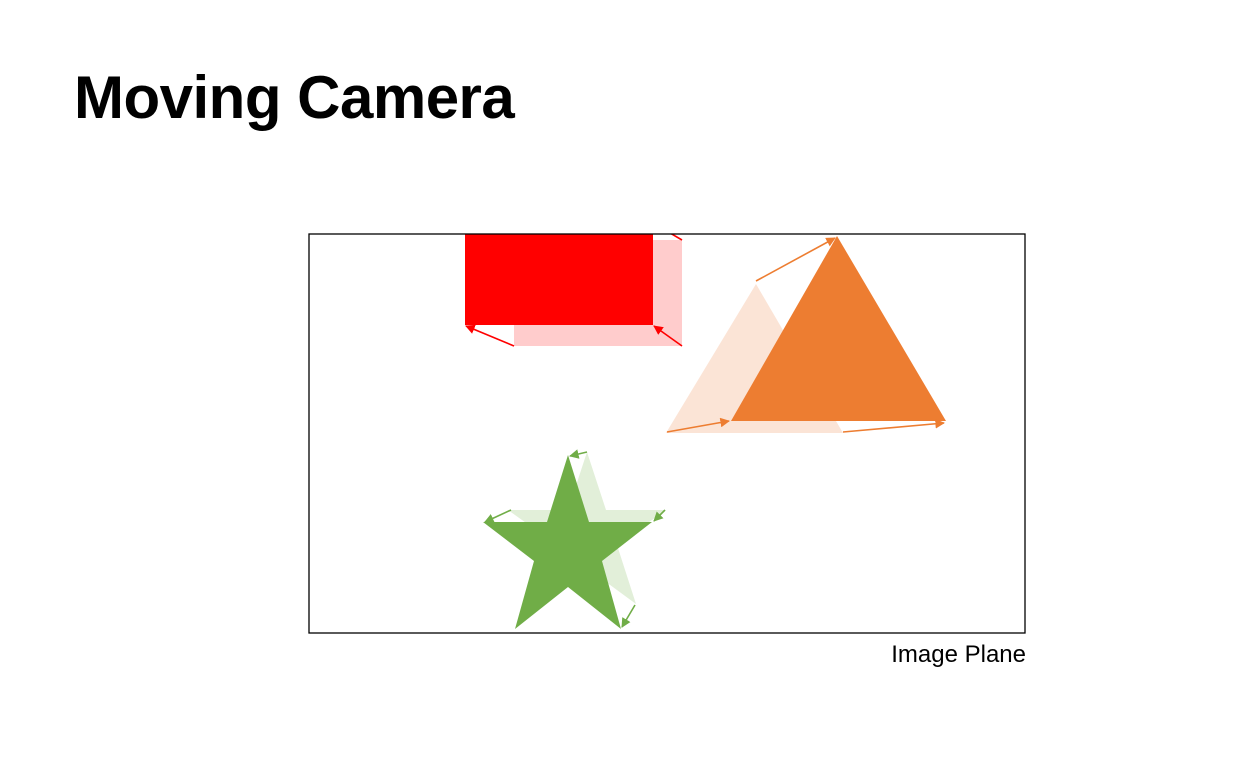 The height and width of the screenshot is (784, 1238). I want to click on image-plane-label: Image Plane, so click(958, 654).